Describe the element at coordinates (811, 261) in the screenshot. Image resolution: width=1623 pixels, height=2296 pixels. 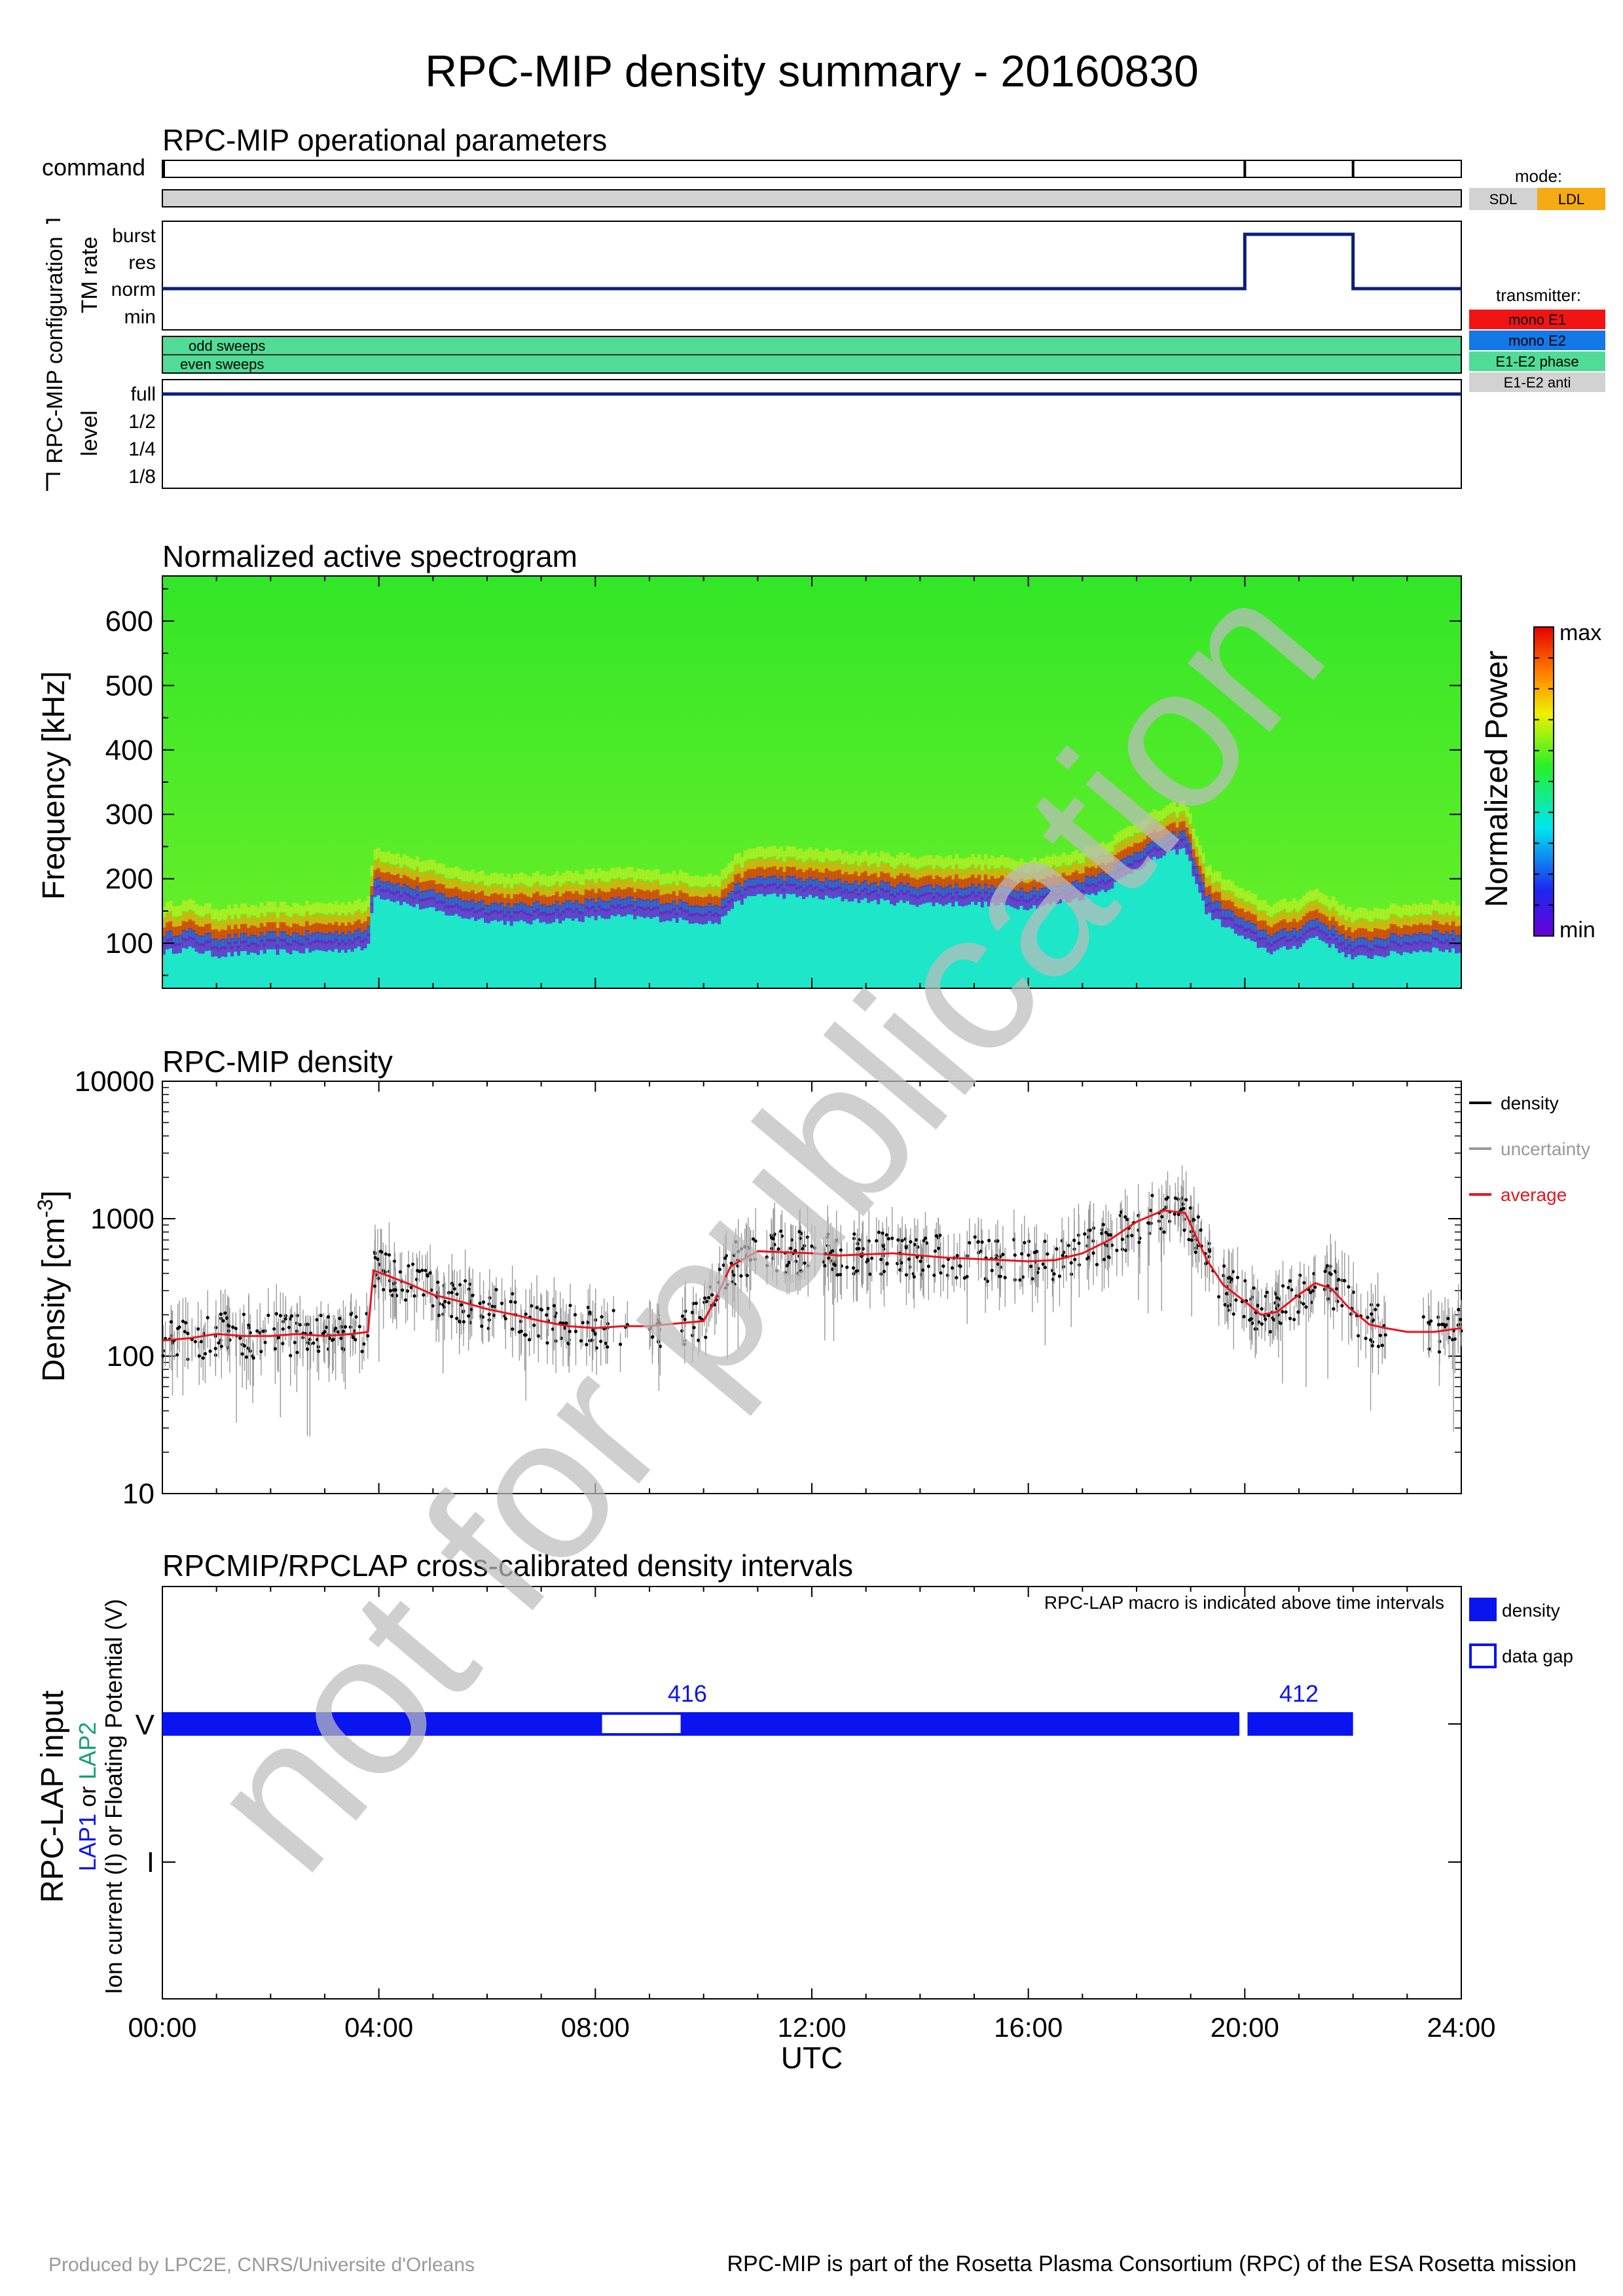
I see `tm-rate-line` at that location.